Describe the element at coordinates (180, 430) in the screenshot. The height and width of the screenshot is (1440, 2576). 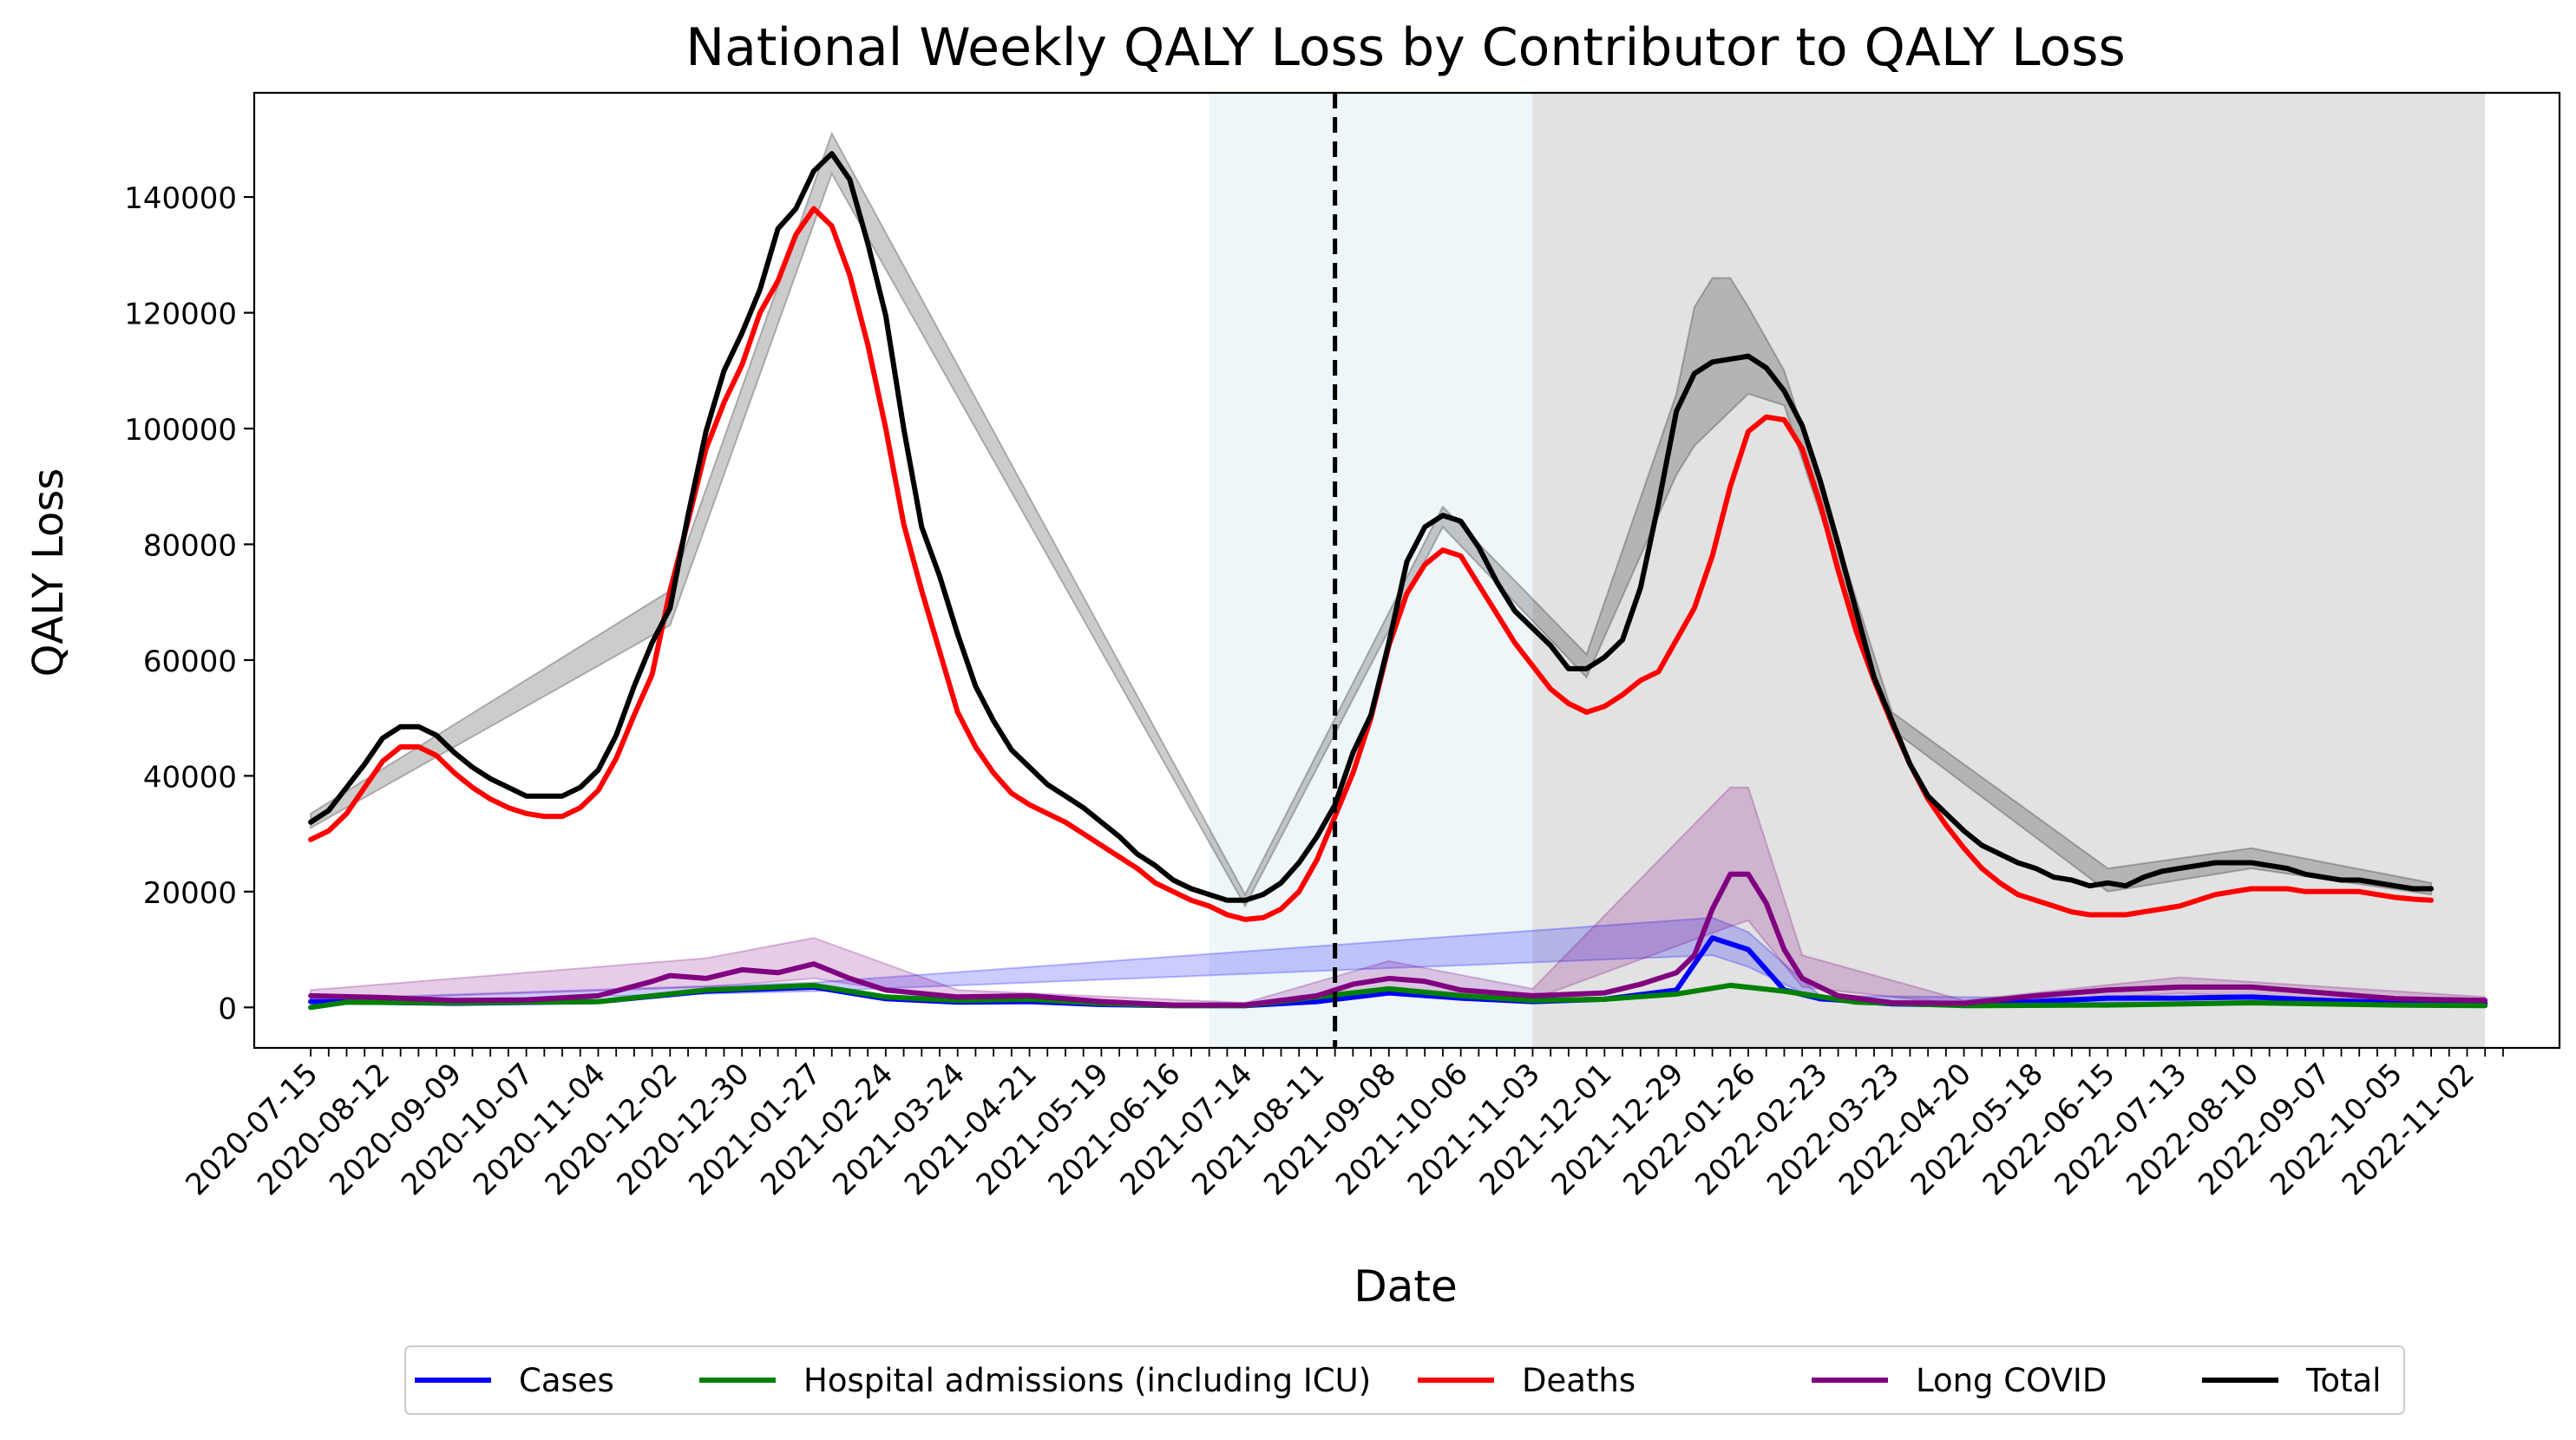
I see `y-tick-label: 100000` at that location.